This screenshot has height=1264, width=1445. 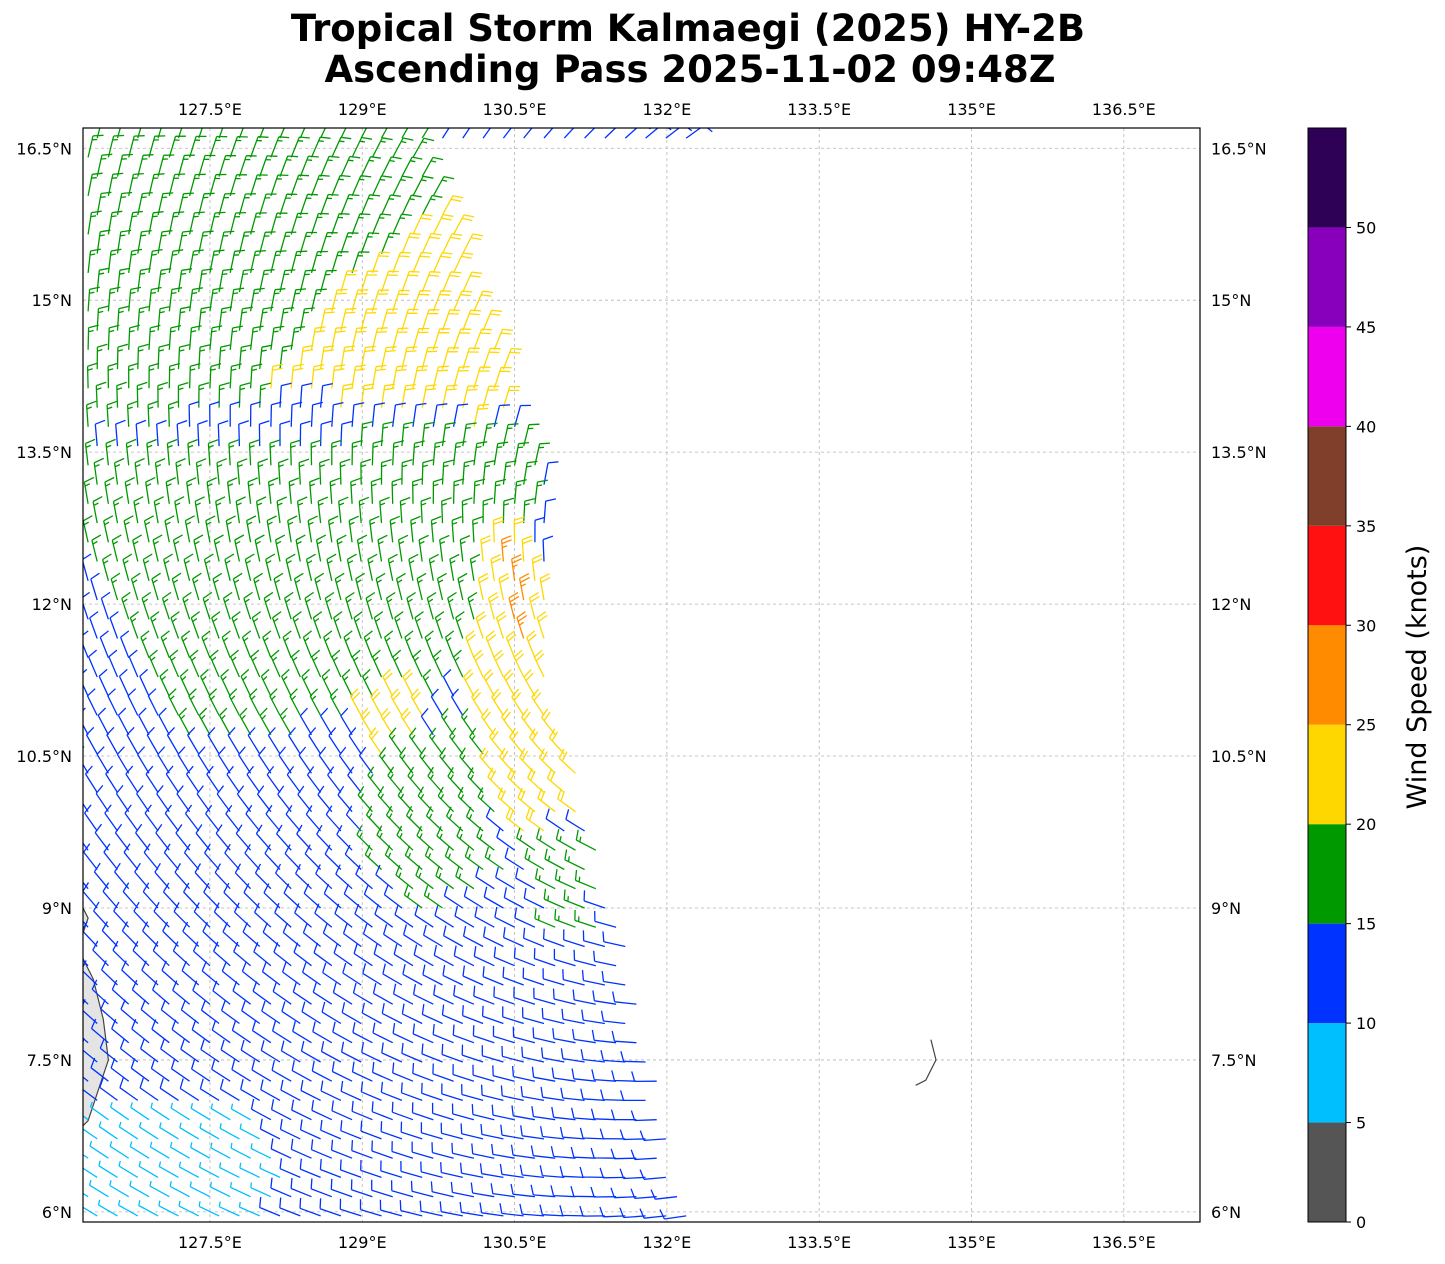 What do you see at coordinates (362, 109) in the screenshot?
I see `lon-tick-label-top: 129°E` at bounding box center [362, 109].